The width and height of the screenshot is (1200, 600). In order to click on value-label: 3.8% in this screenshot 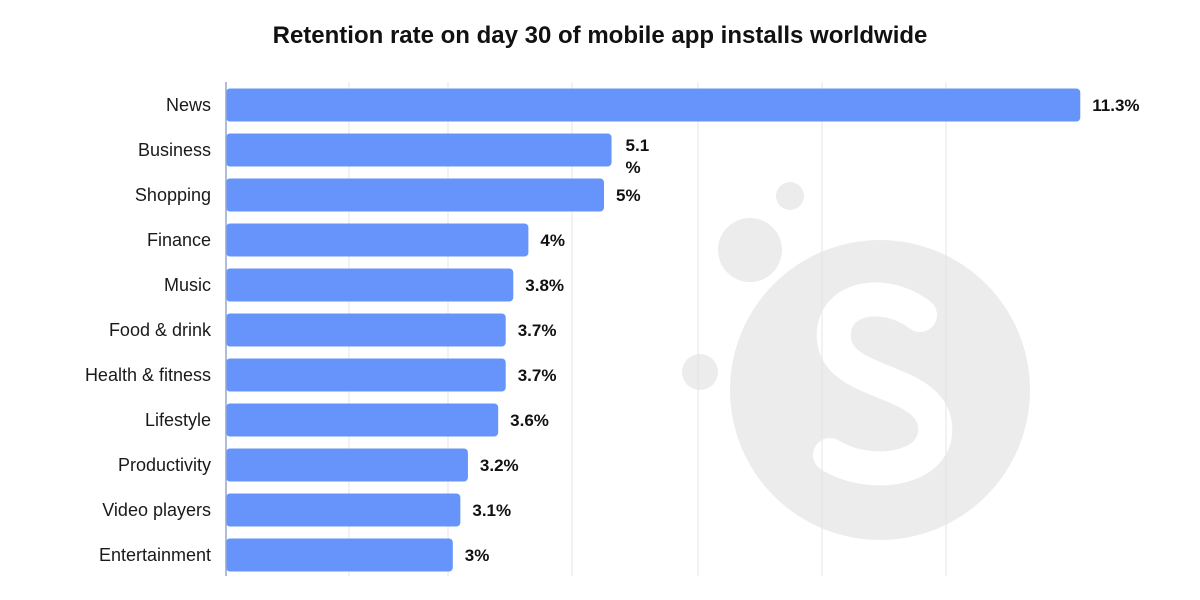, I will do `click(544, 285)`.